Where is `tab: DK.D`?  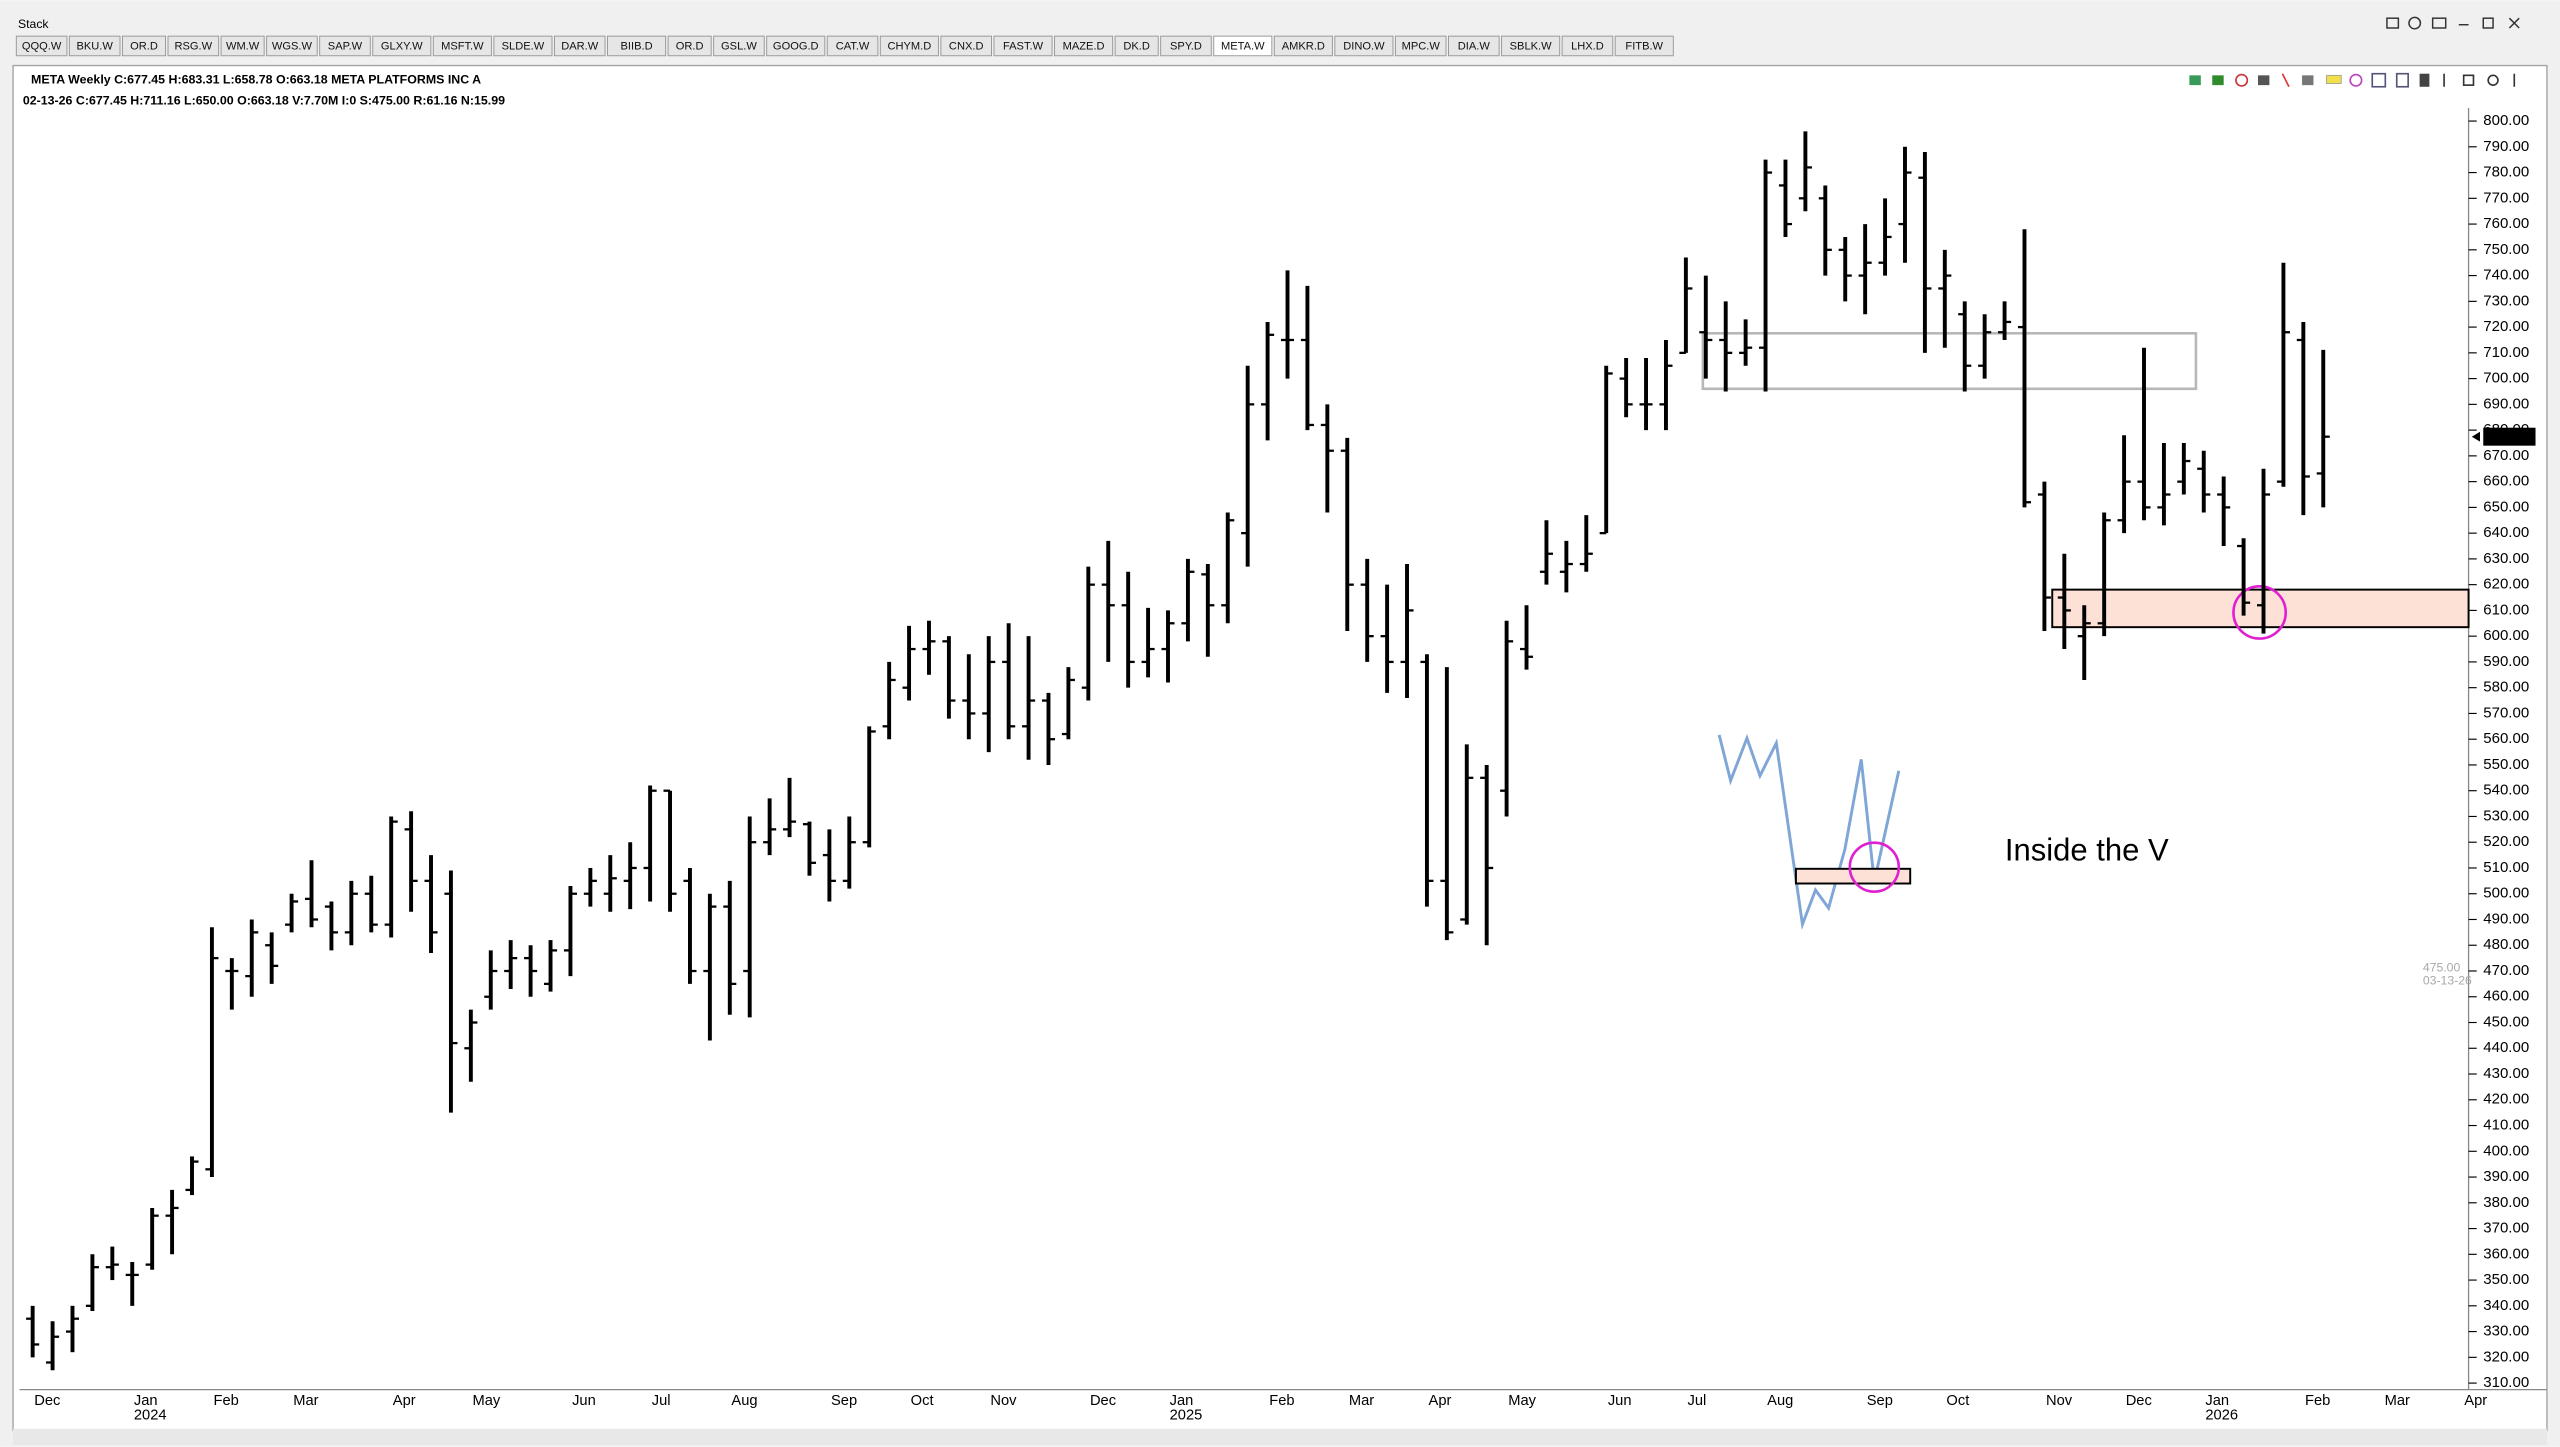 tab: DK.D is located at coordinates (1136, 46).